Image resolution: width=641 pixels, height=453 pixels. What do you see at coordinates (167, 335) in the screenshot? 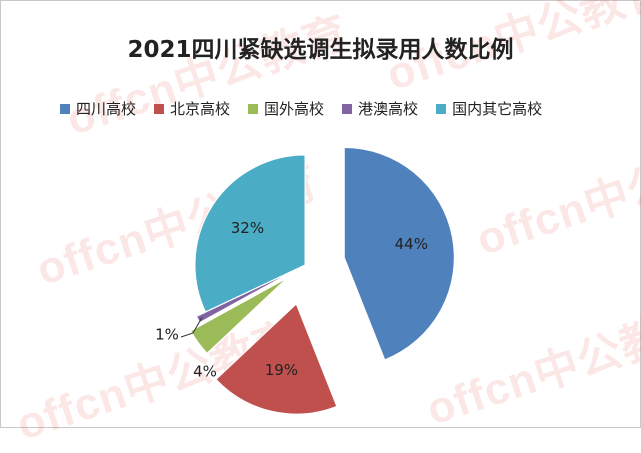
I see `slice-label: 1%` at bounding box center [167, 335].